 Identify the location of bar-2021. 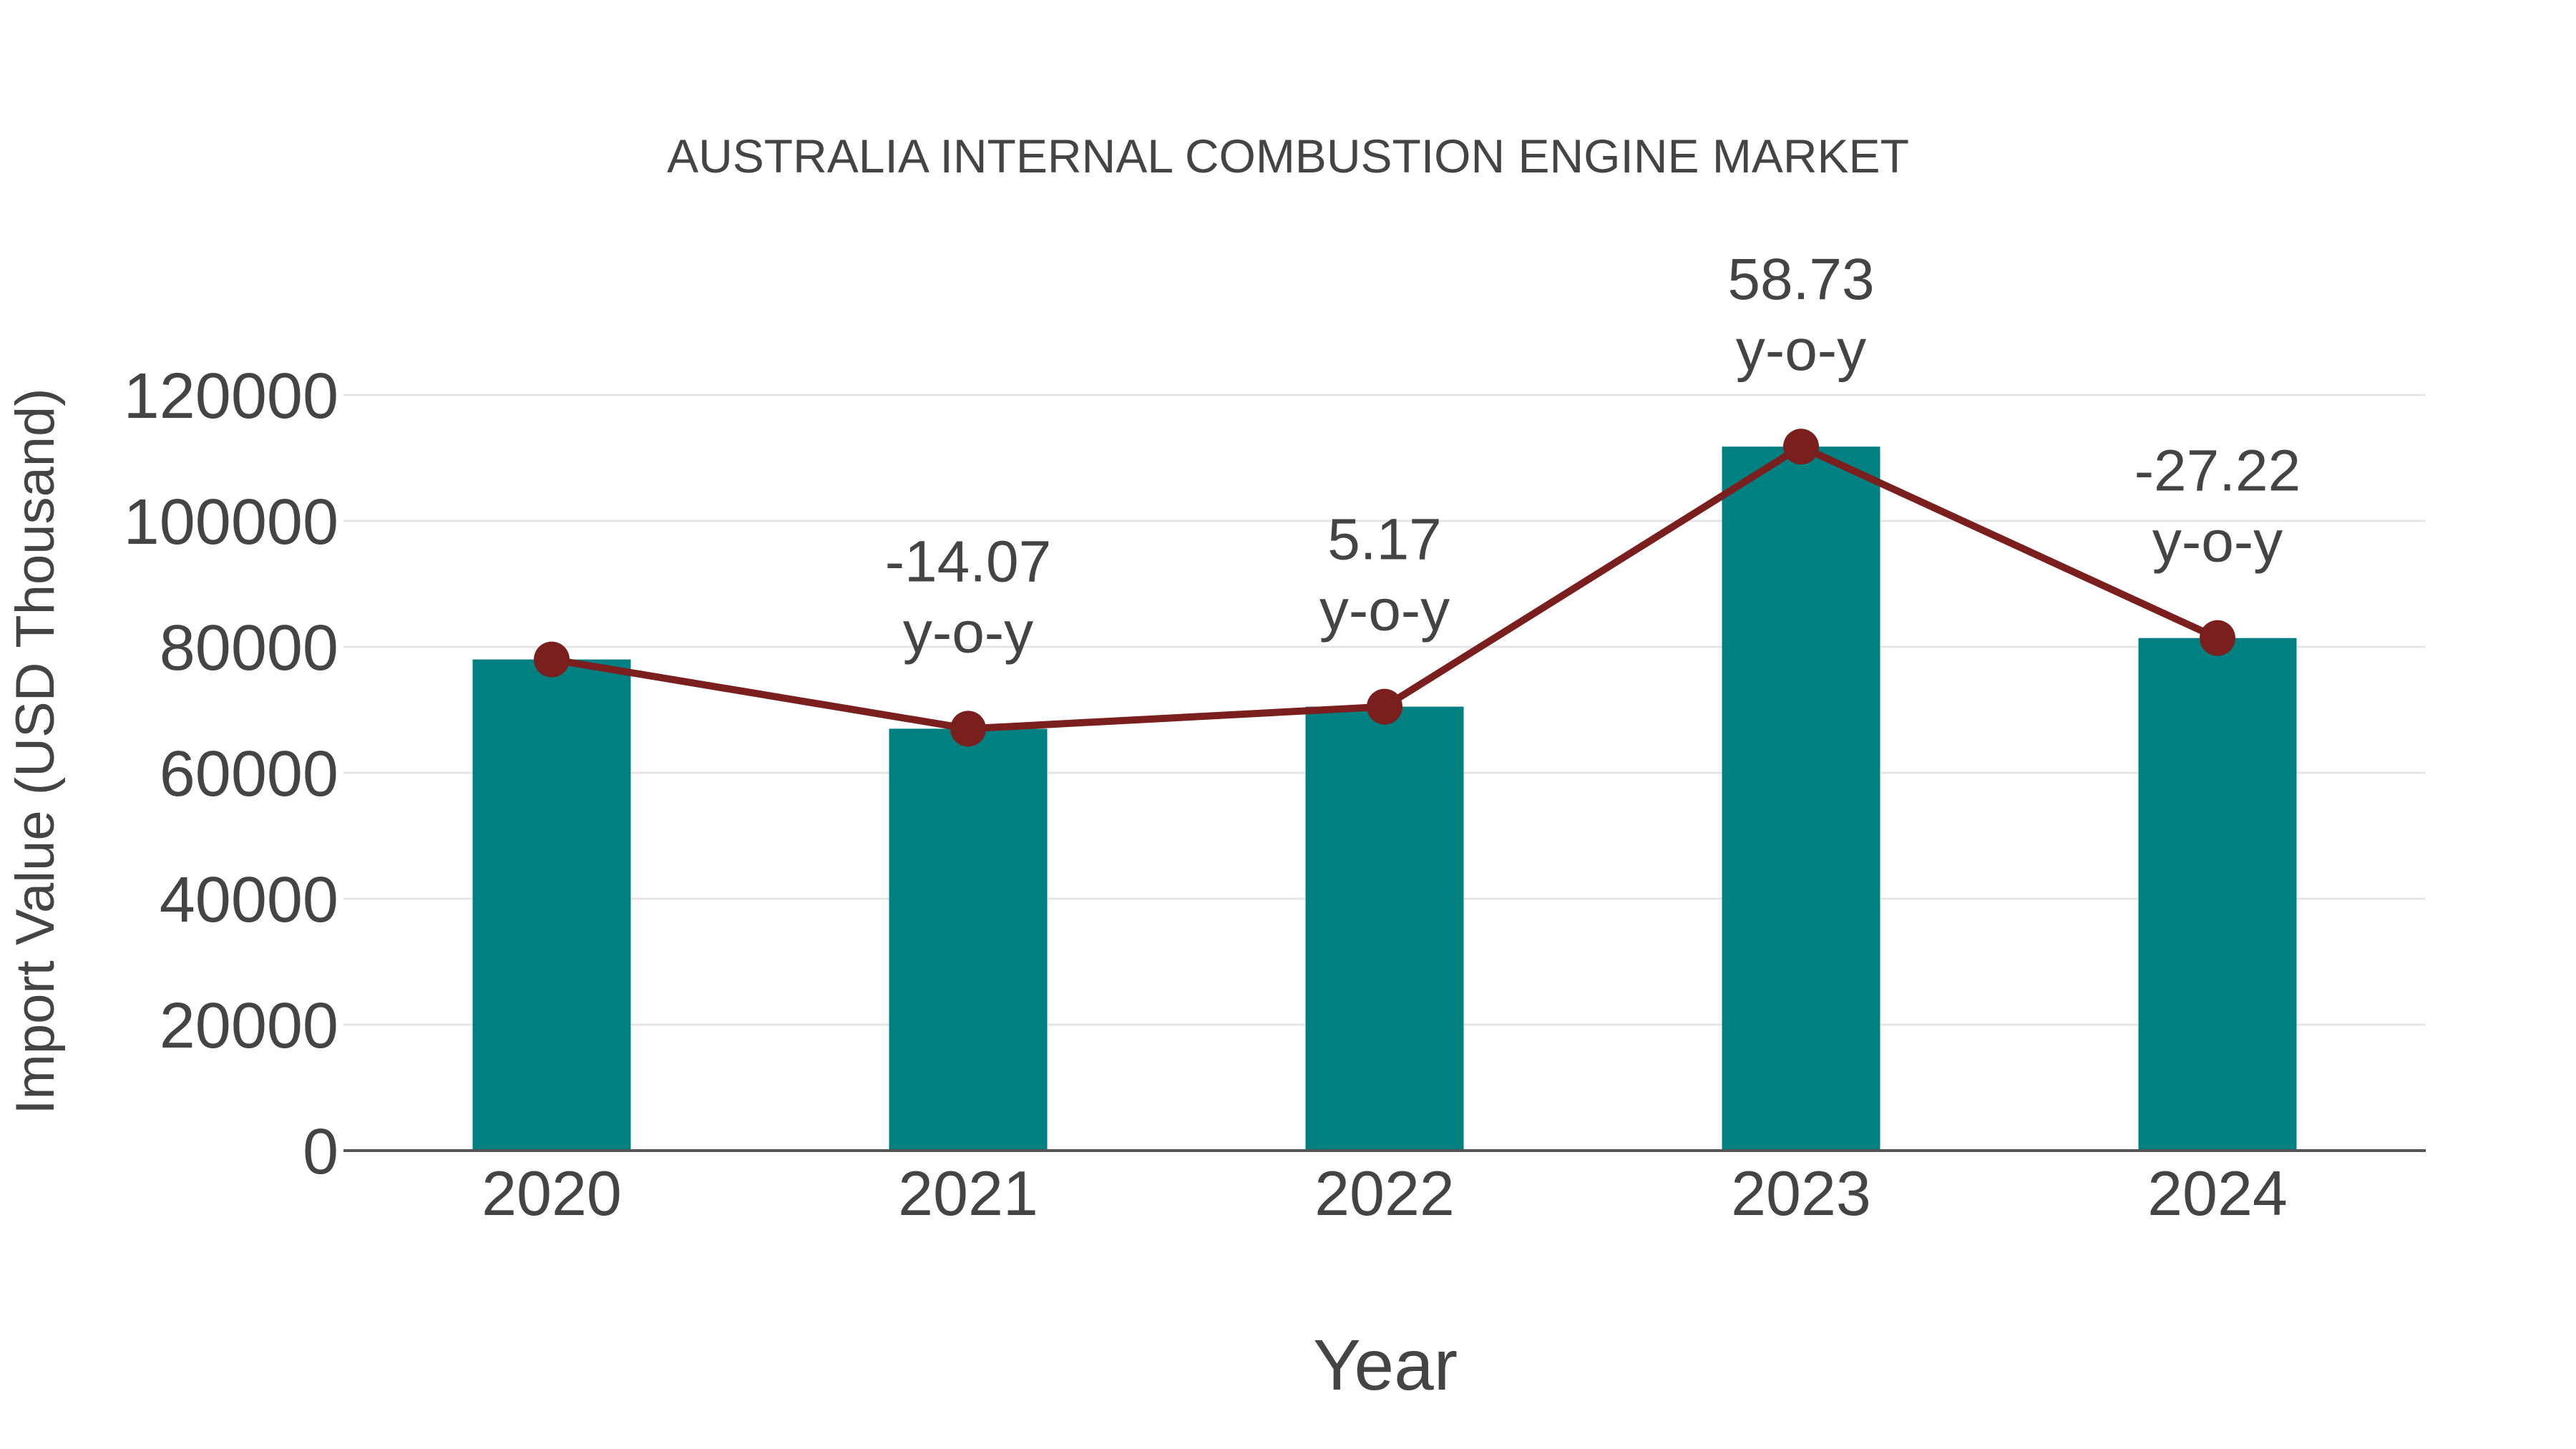
(968, 939).